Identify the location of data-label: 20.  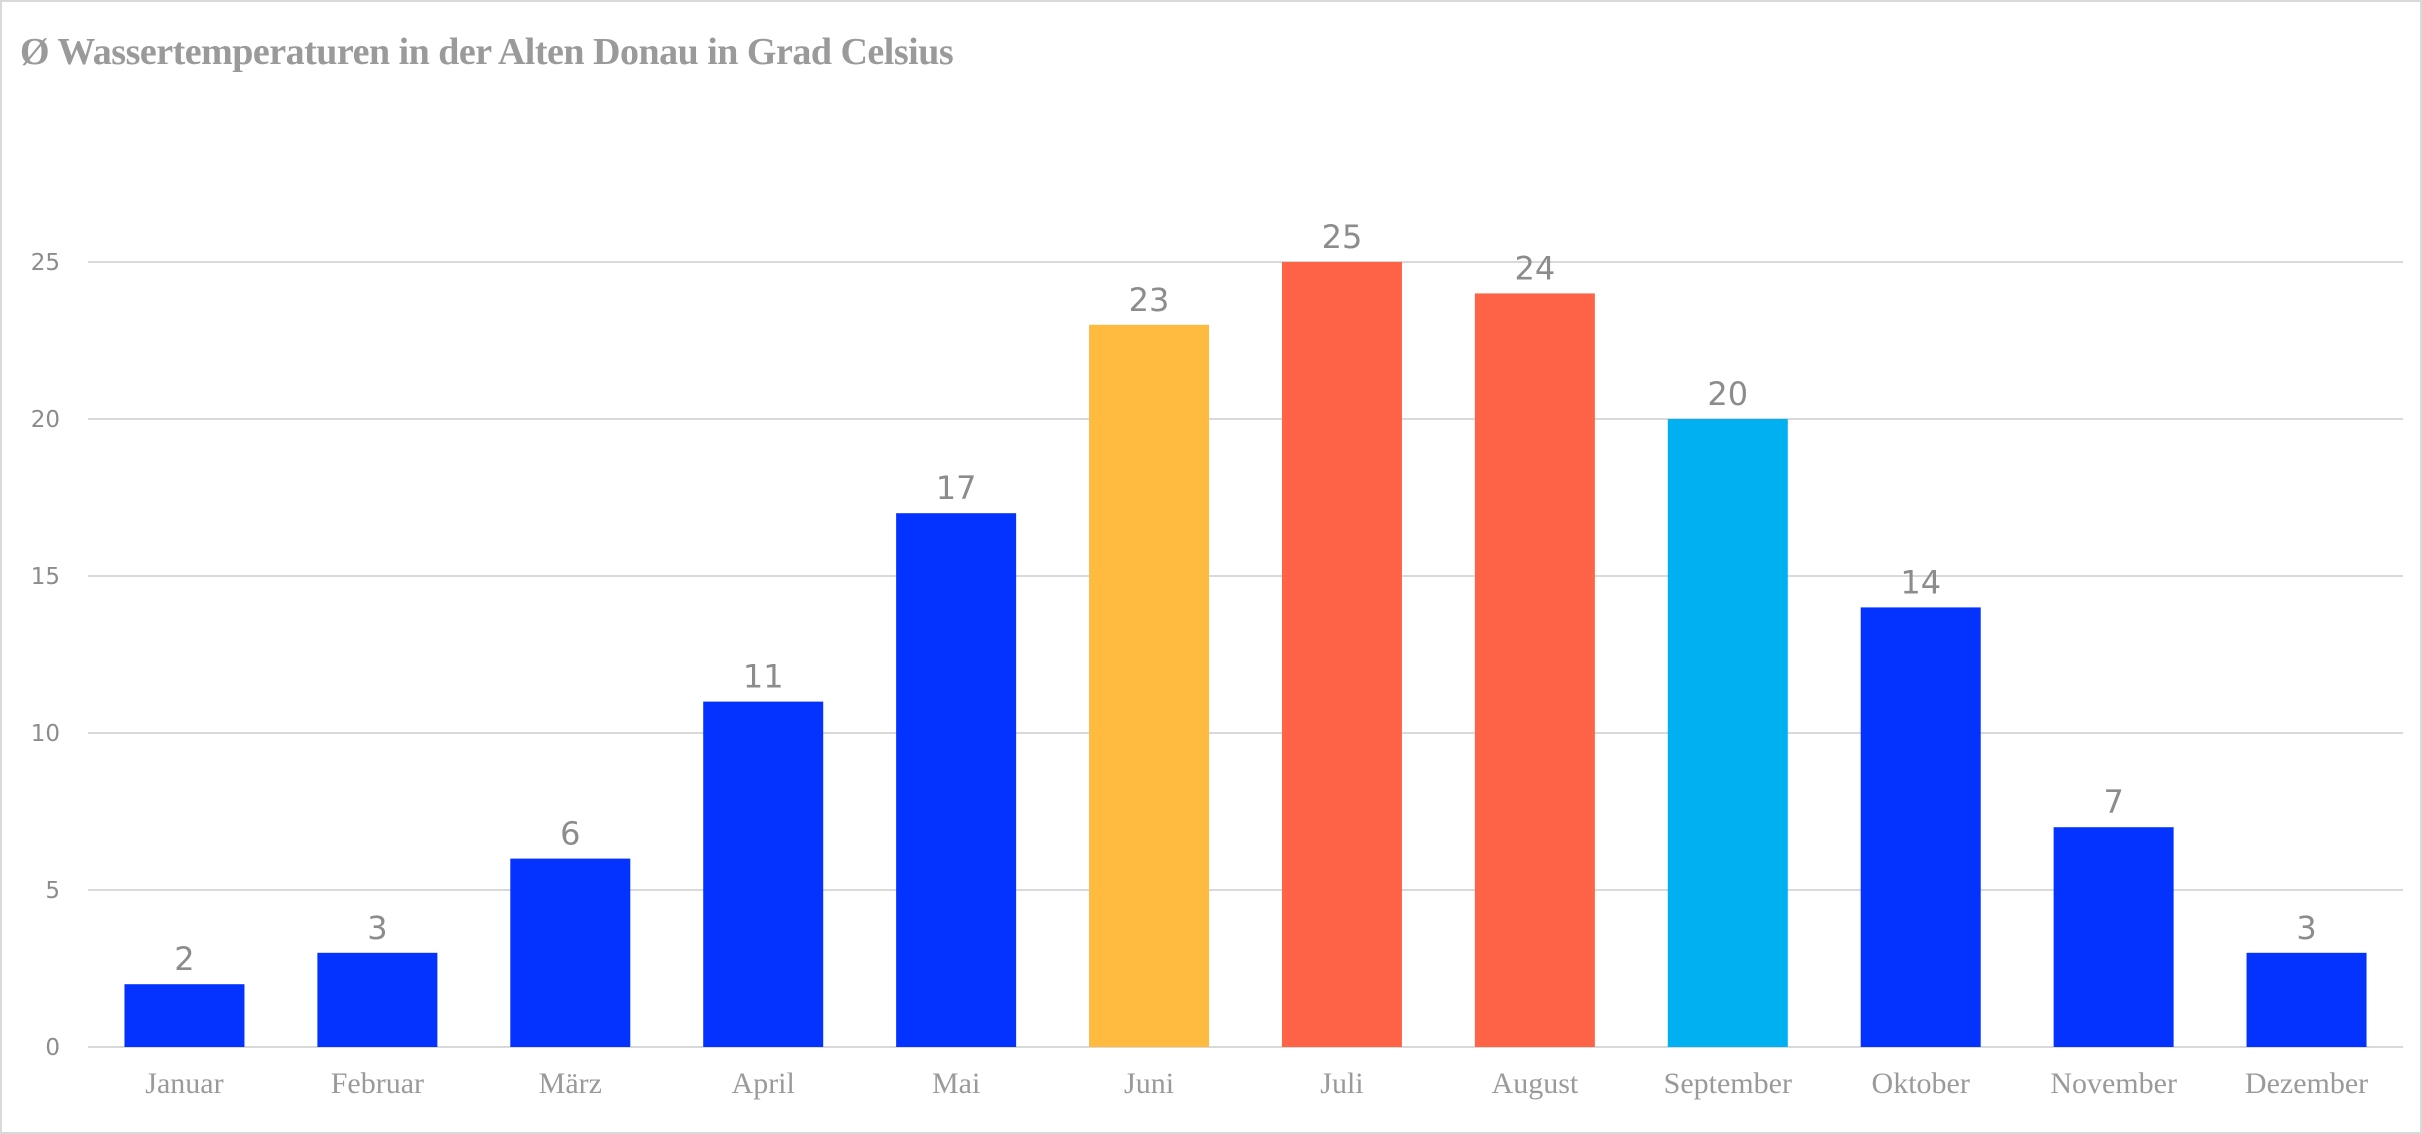
(1727, 394).